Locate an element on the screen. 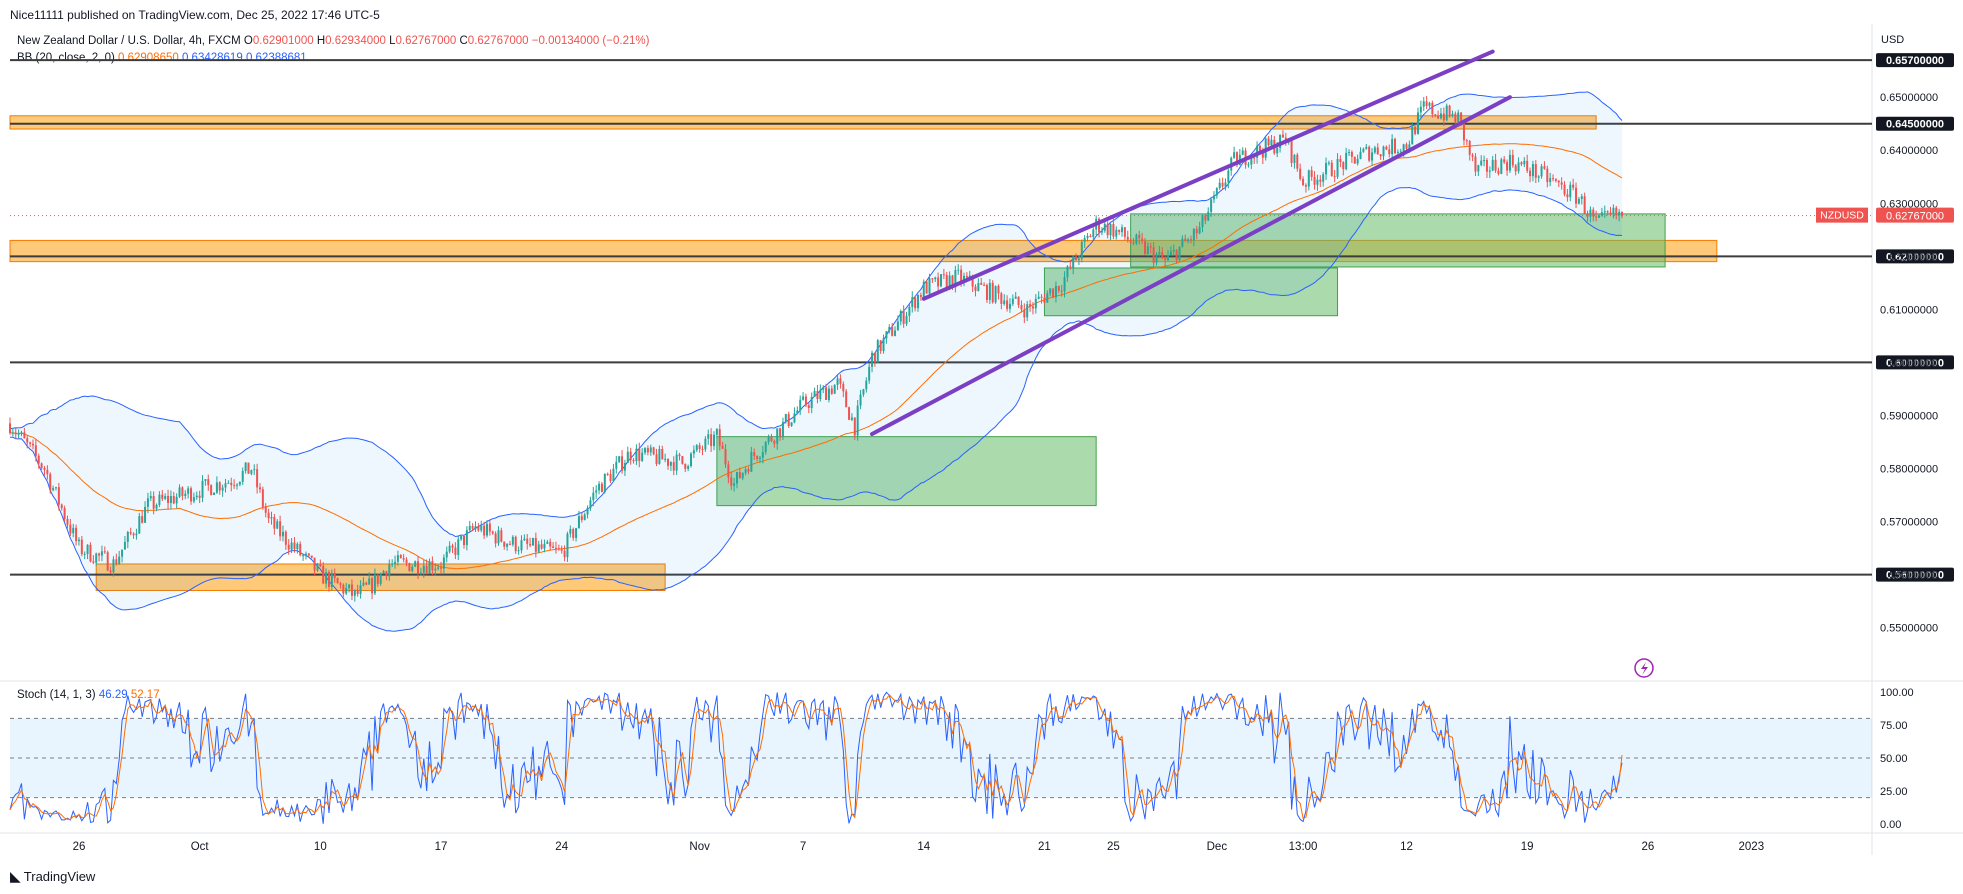 This screenshot has height=894, width=1963. level-label-2: 0.64500000 is located at coordinates (1915, 125).